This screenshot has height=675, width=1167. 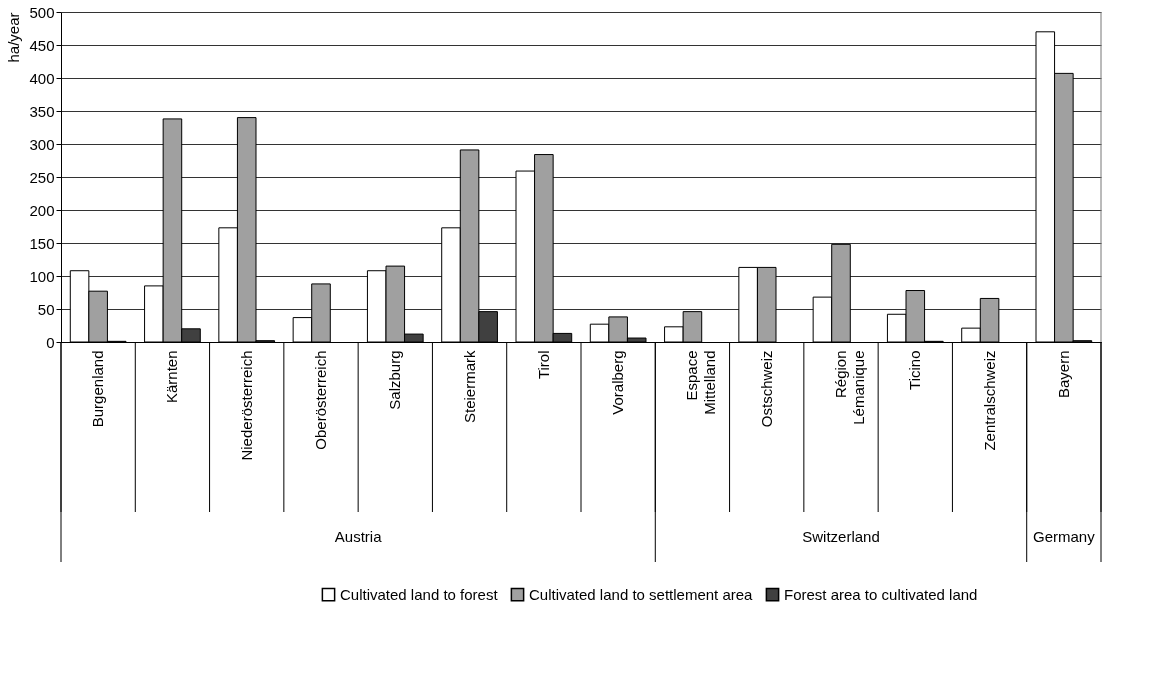 What do you see at coordinates (618, 382) in the screenshot?
I see `x-tick-label: Voralberg` at bounding box center [618, 382].